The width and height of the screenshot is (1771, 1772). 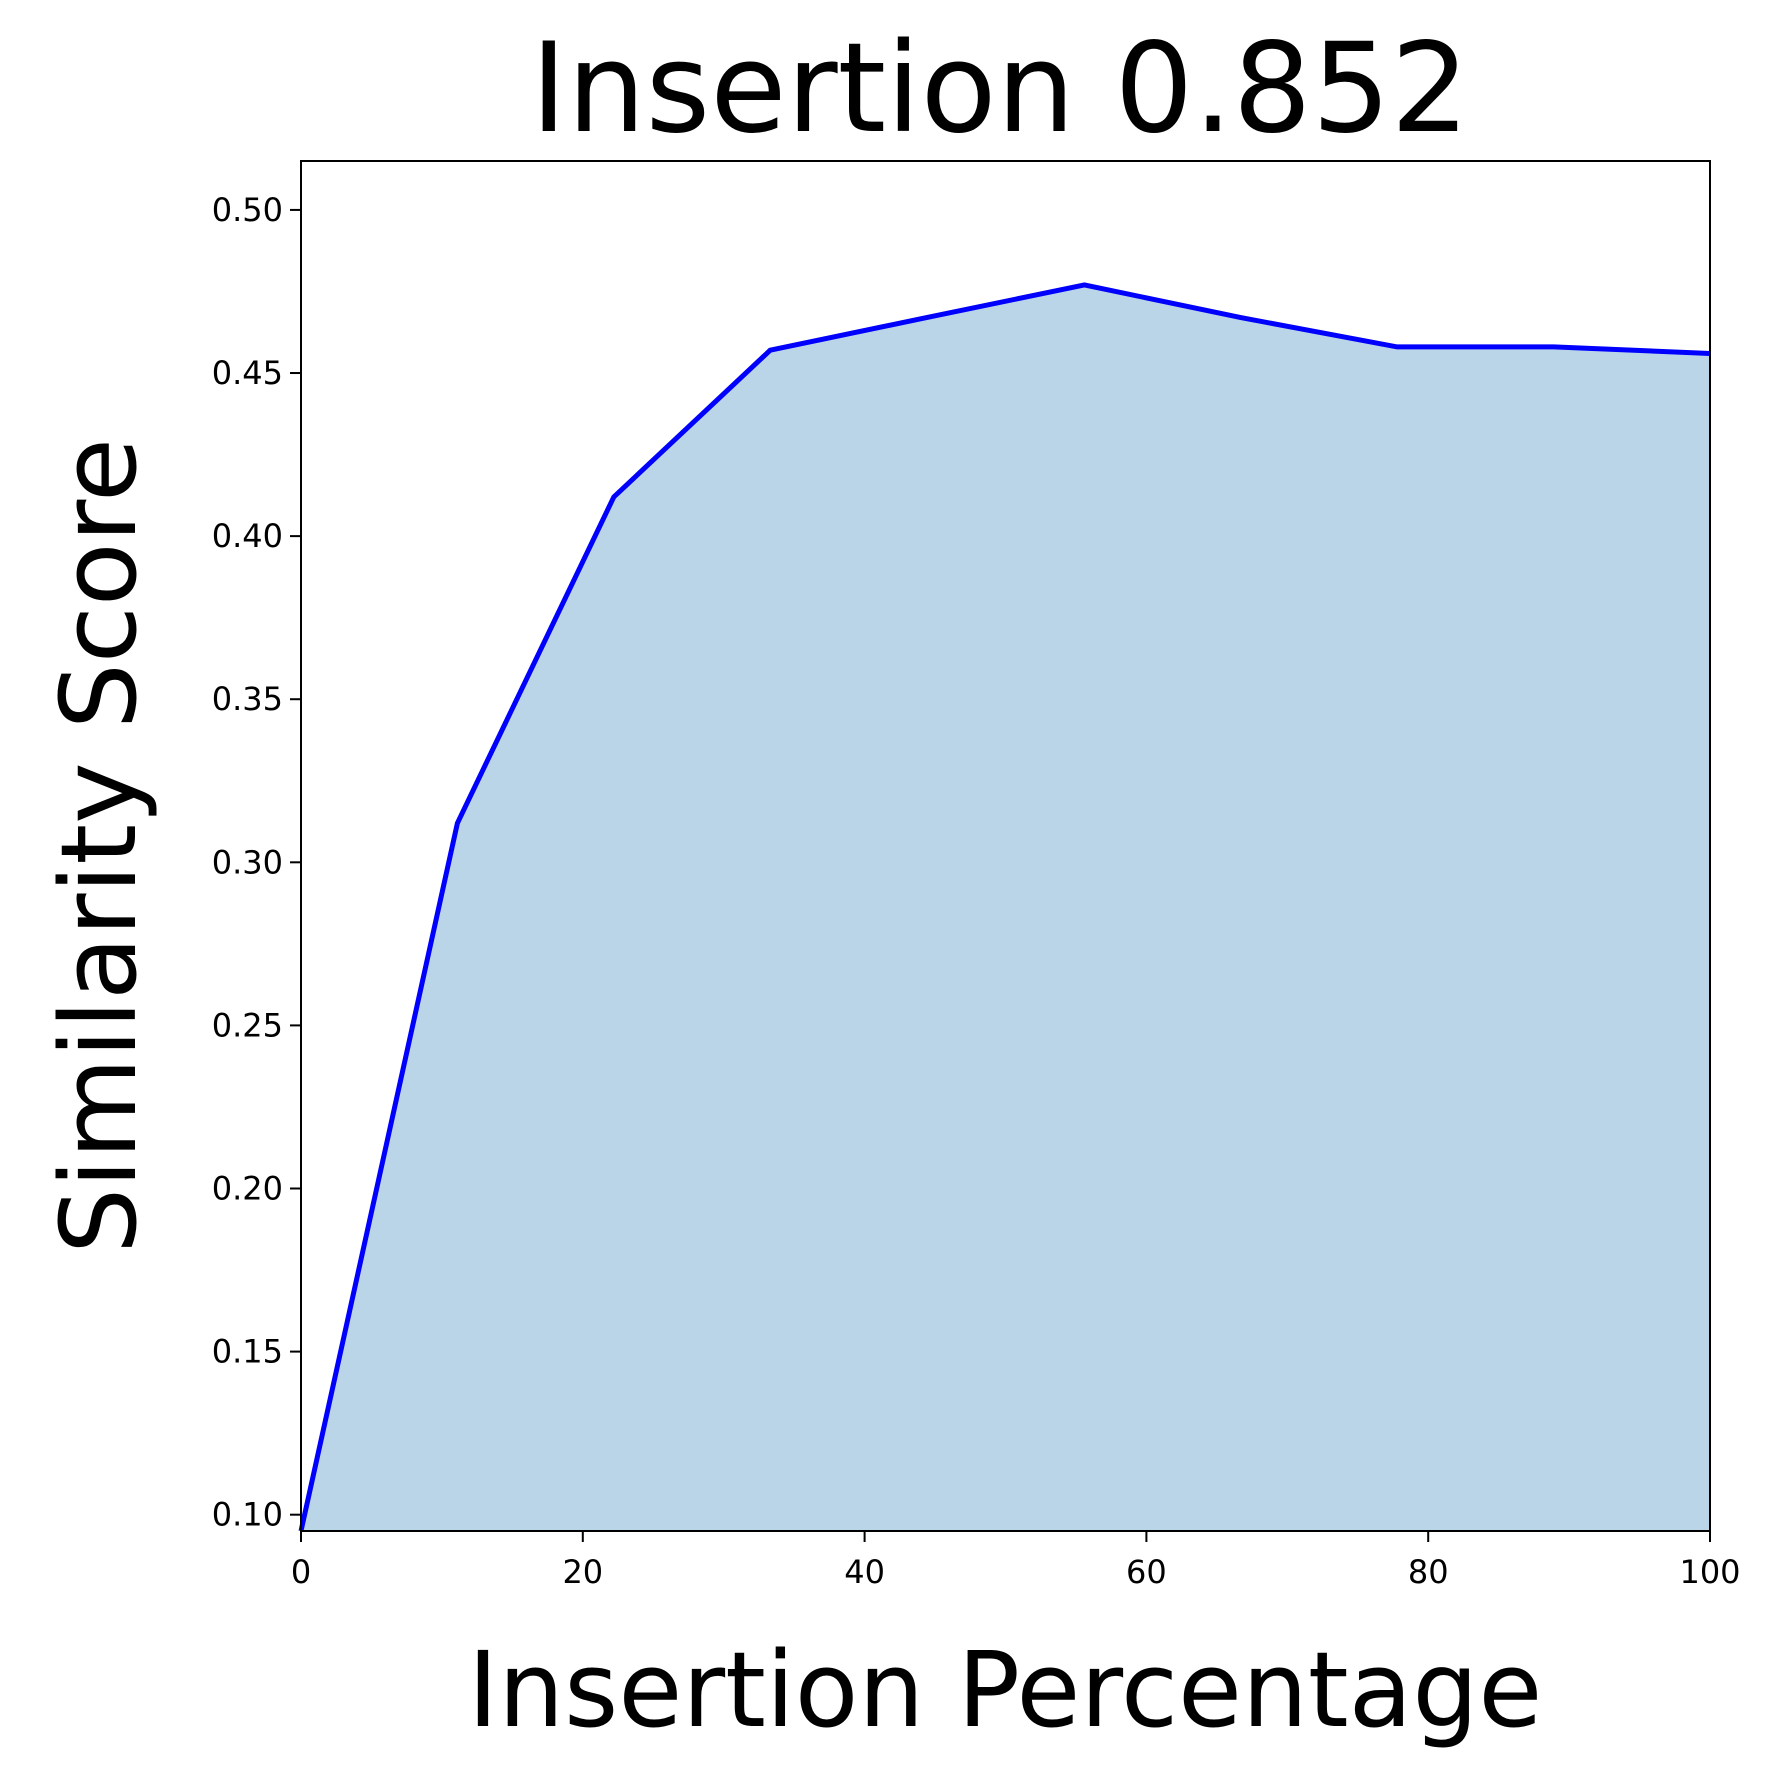 What do you see at coordinates (1005, 1690) in the screenshot?
I see `x-axis-title: Insertion Percentage` at bounding box center [1005, 1690].